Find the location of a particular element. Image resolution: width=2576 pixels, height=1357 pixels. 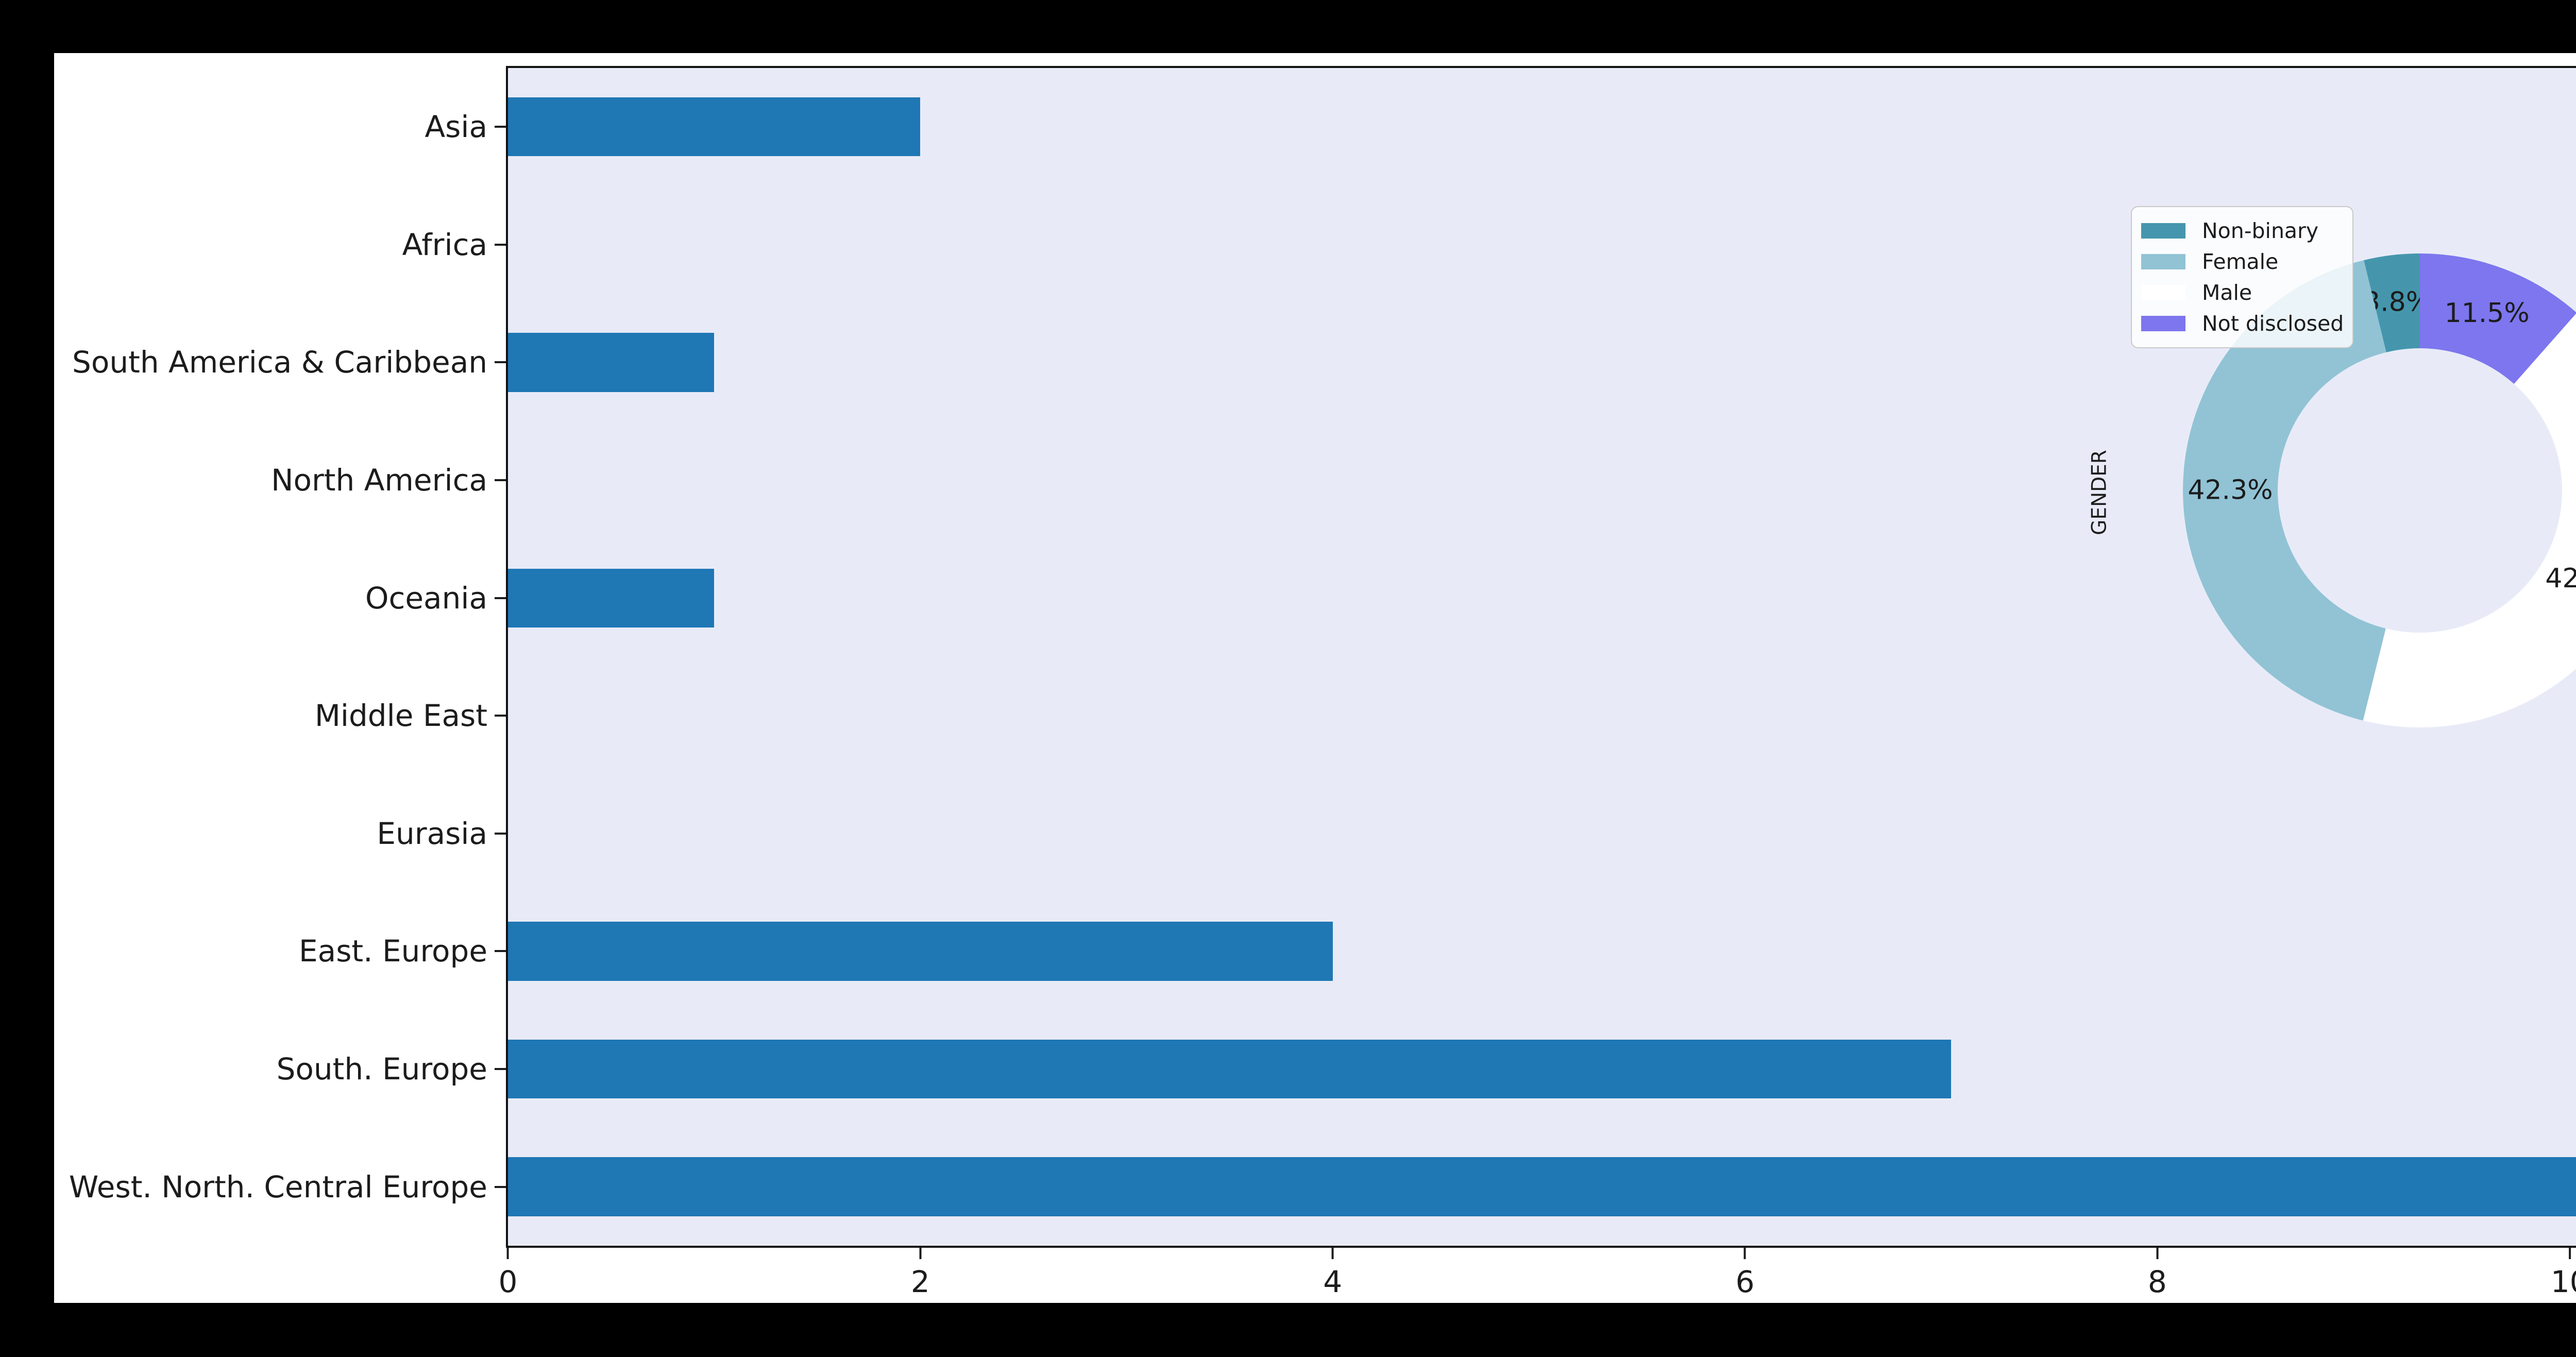

gender-axis-label: GENDER is located at coordinates (2099, 492).